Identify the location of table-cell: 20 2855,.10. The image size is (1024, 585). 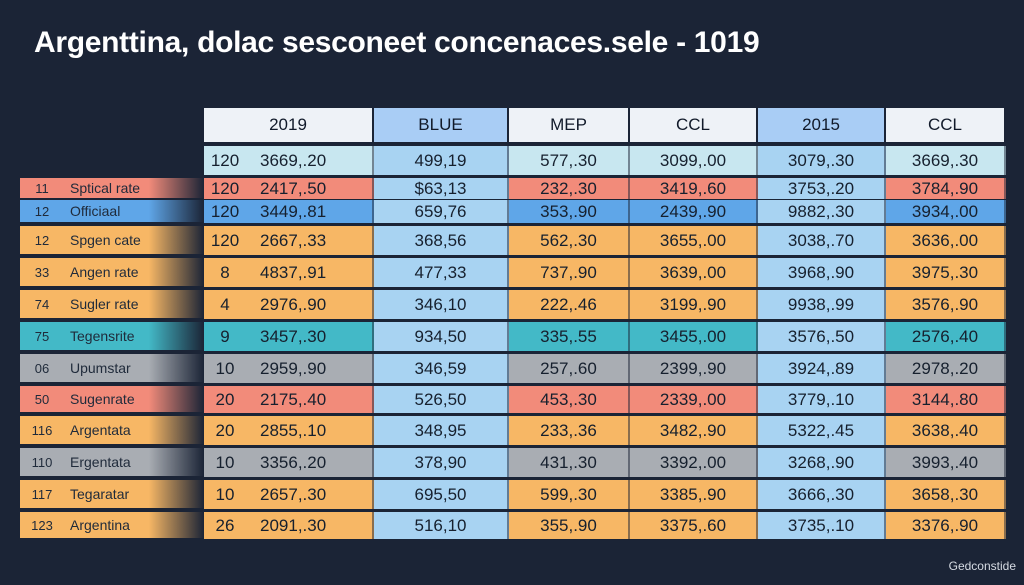
(289, 430).